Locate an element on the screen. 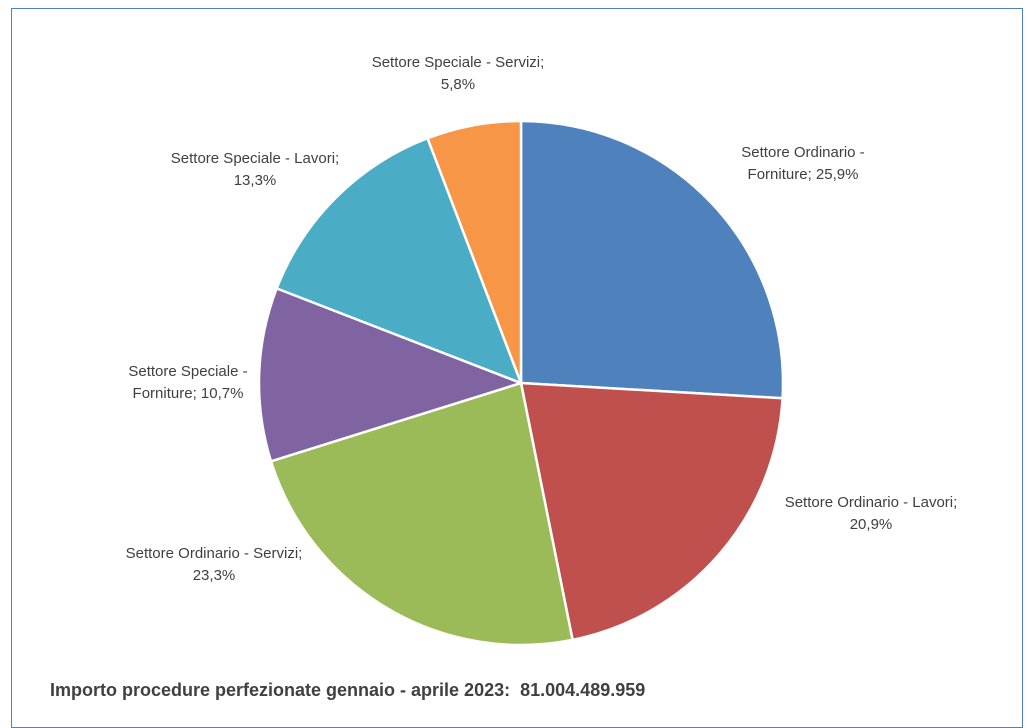 The image size is (1028, 728). total-amount-value: 81.004.489.959 is located at coordinates (583, 690).